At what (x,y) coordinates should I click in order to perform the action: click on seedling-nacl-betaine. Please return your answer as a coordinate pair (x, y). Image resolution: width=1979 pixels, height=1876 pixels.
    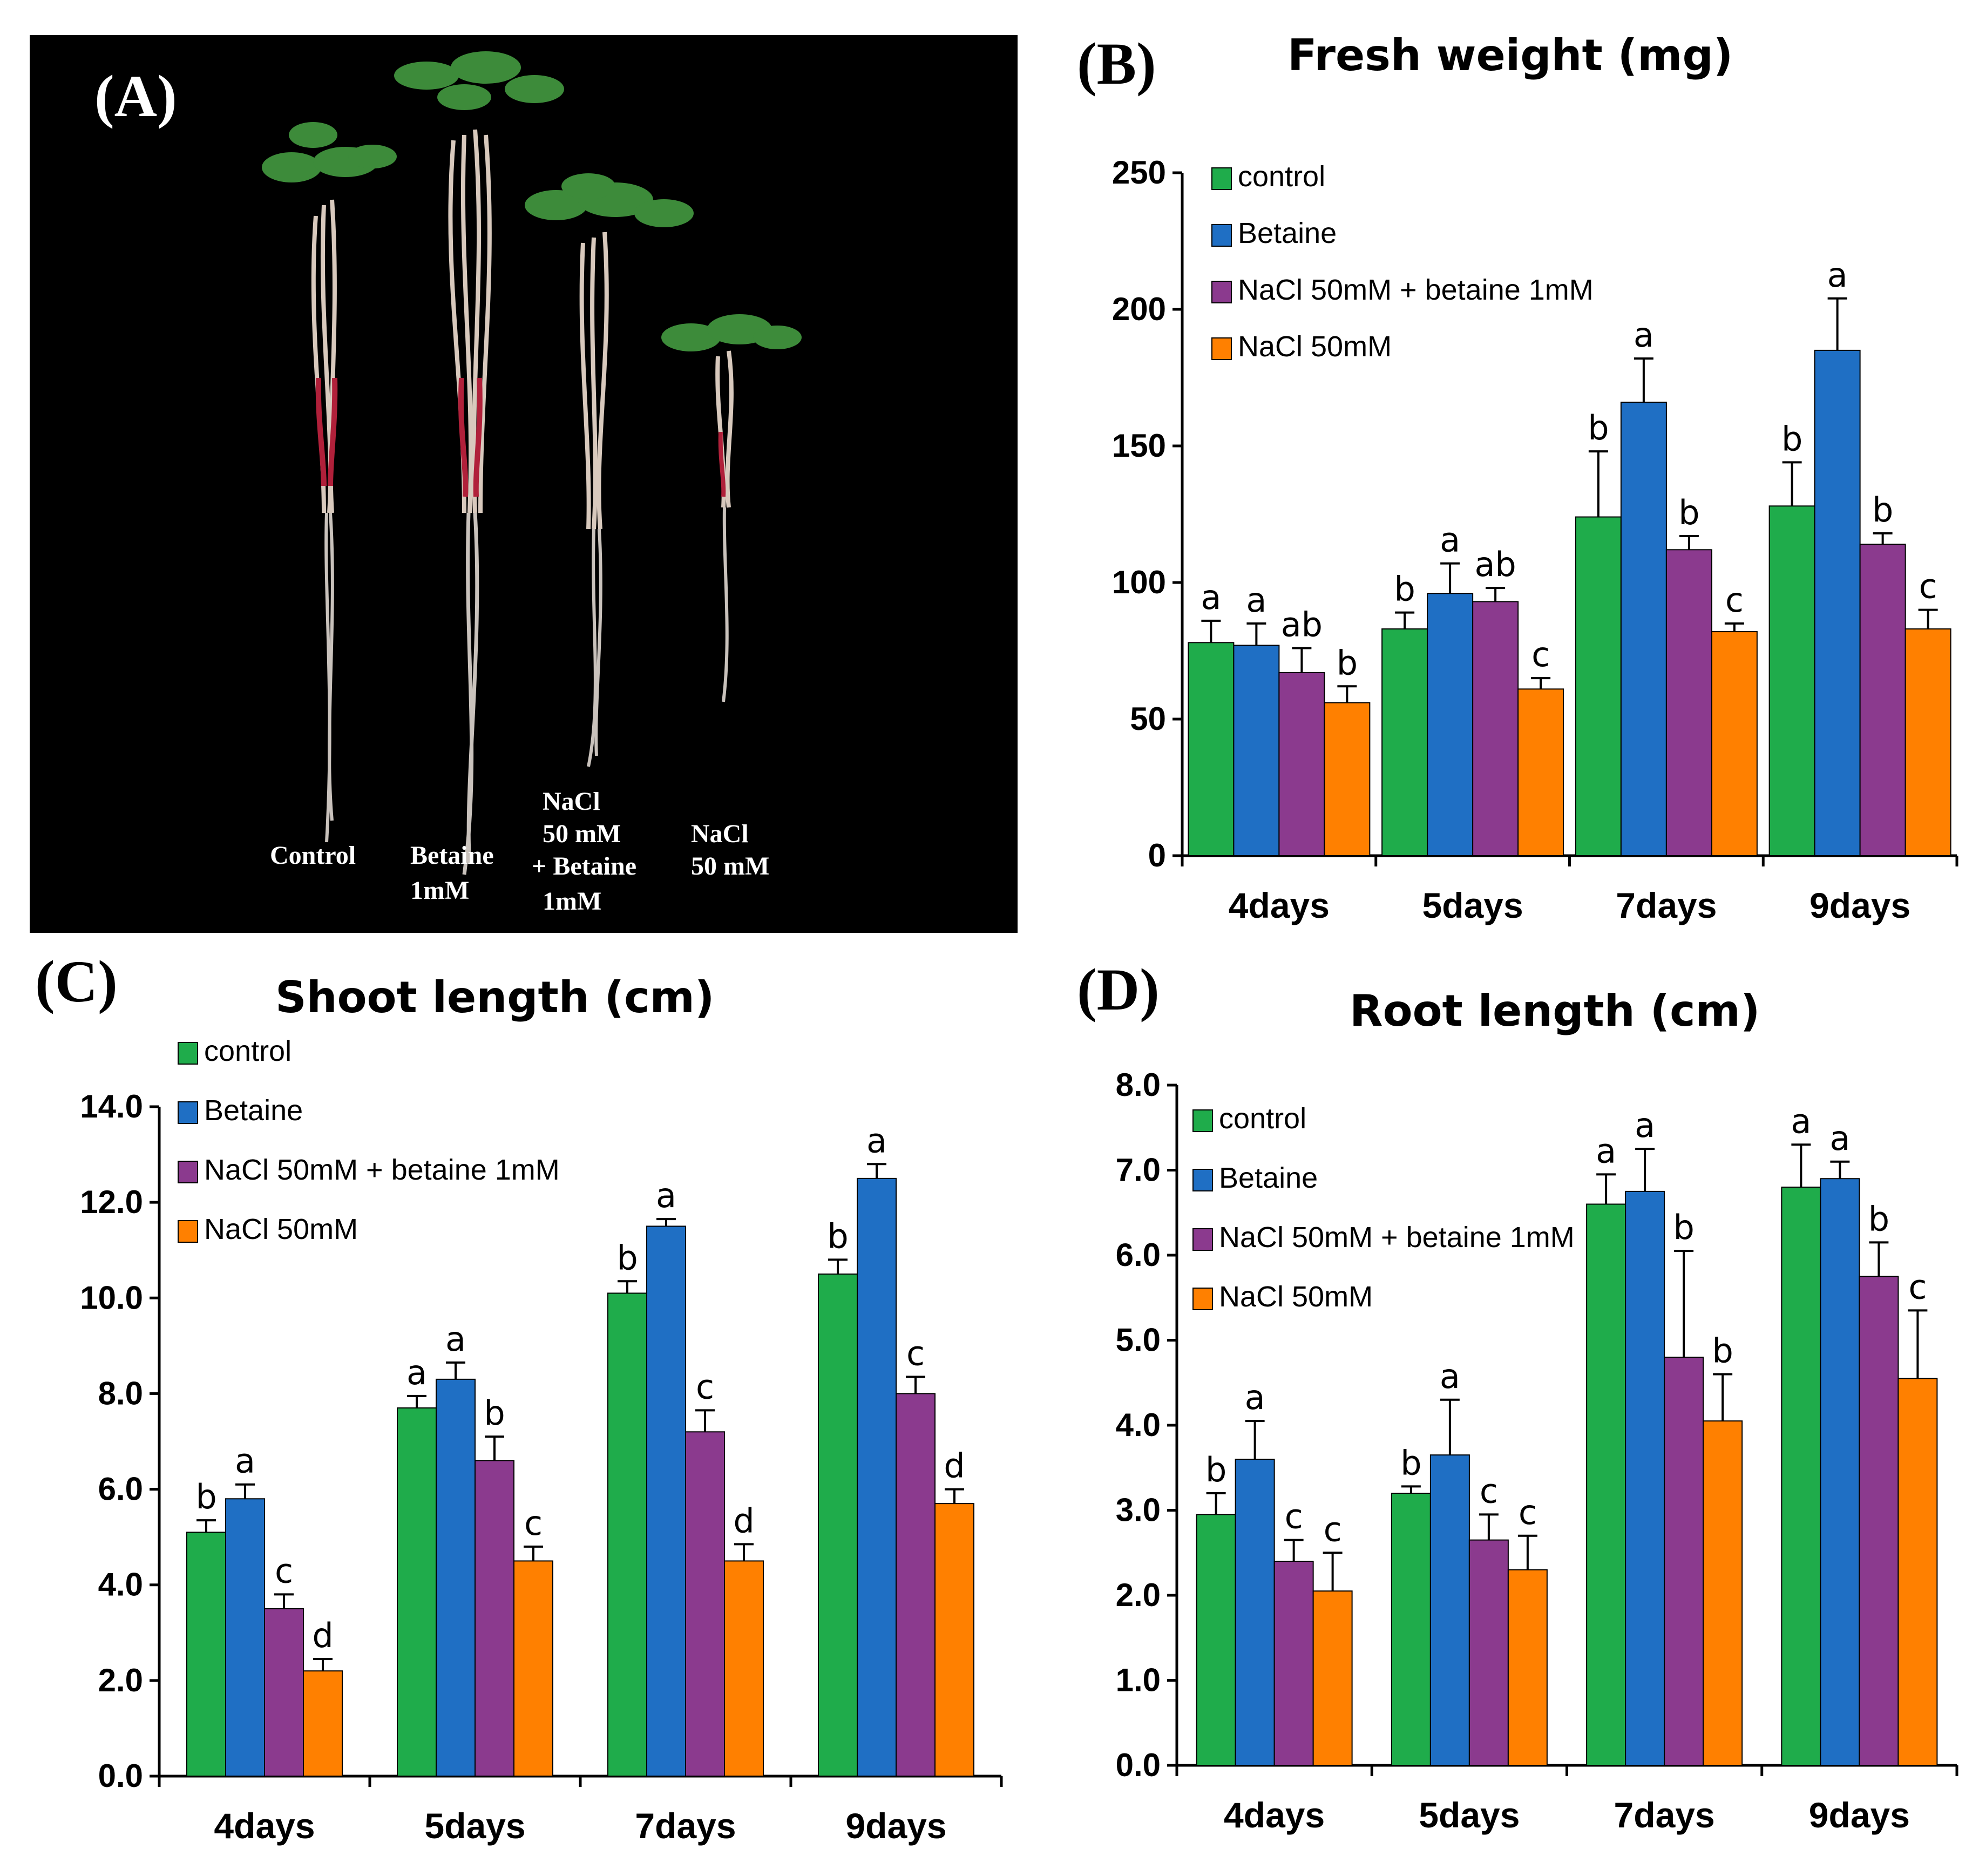
    Looking at the image, I should click on (609, 470).